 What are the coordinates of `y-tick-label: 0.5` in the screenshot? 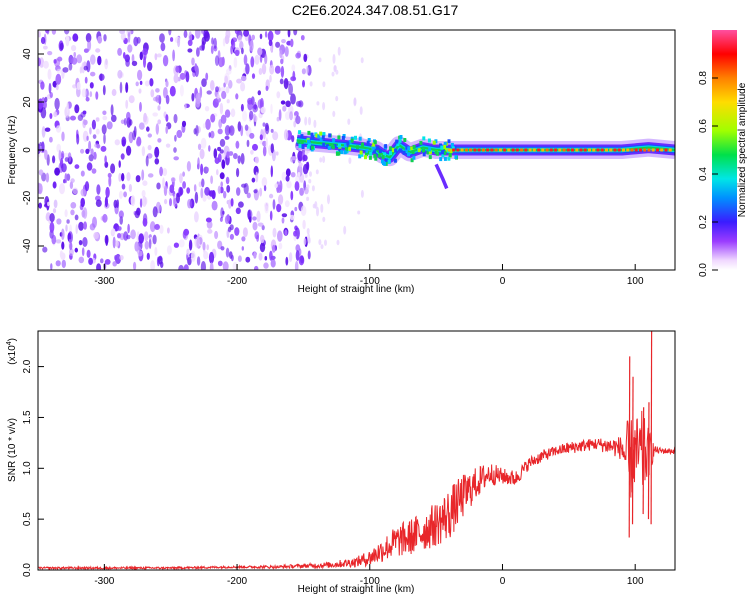 It's located at (27, 519).